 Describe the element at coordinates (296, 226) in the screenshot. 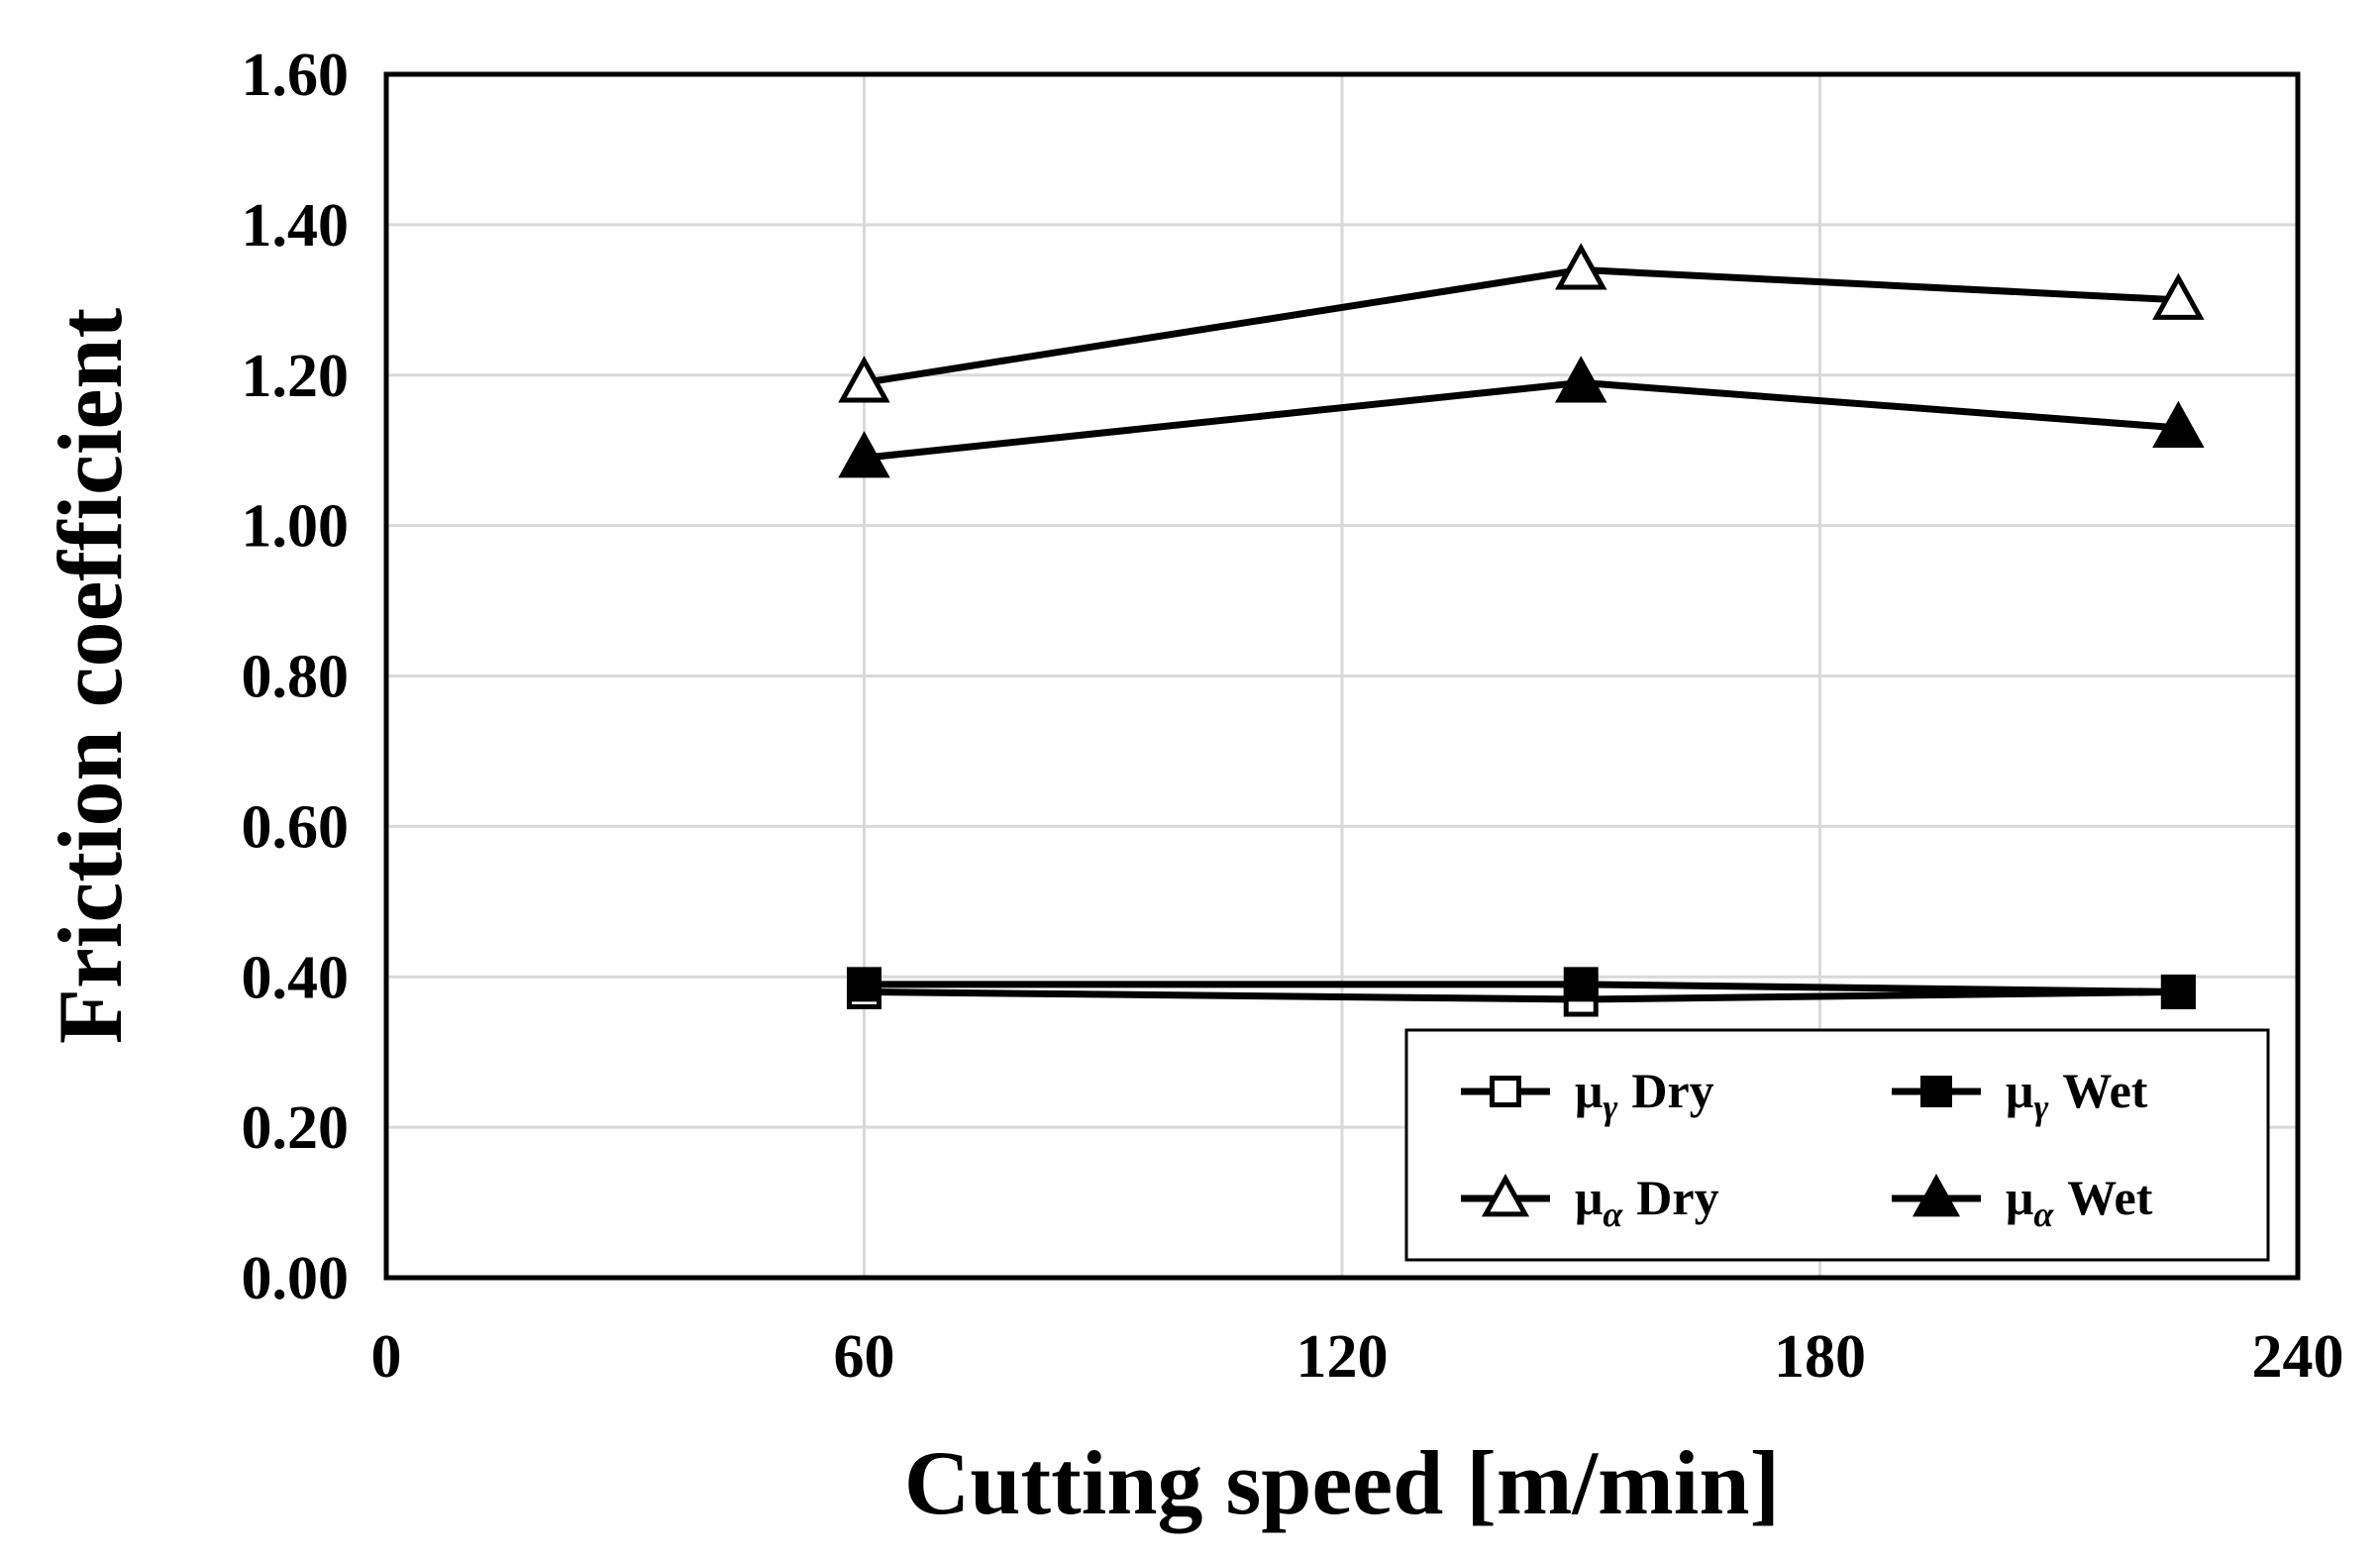

I see `y-tick-label: 1.40` at that location.